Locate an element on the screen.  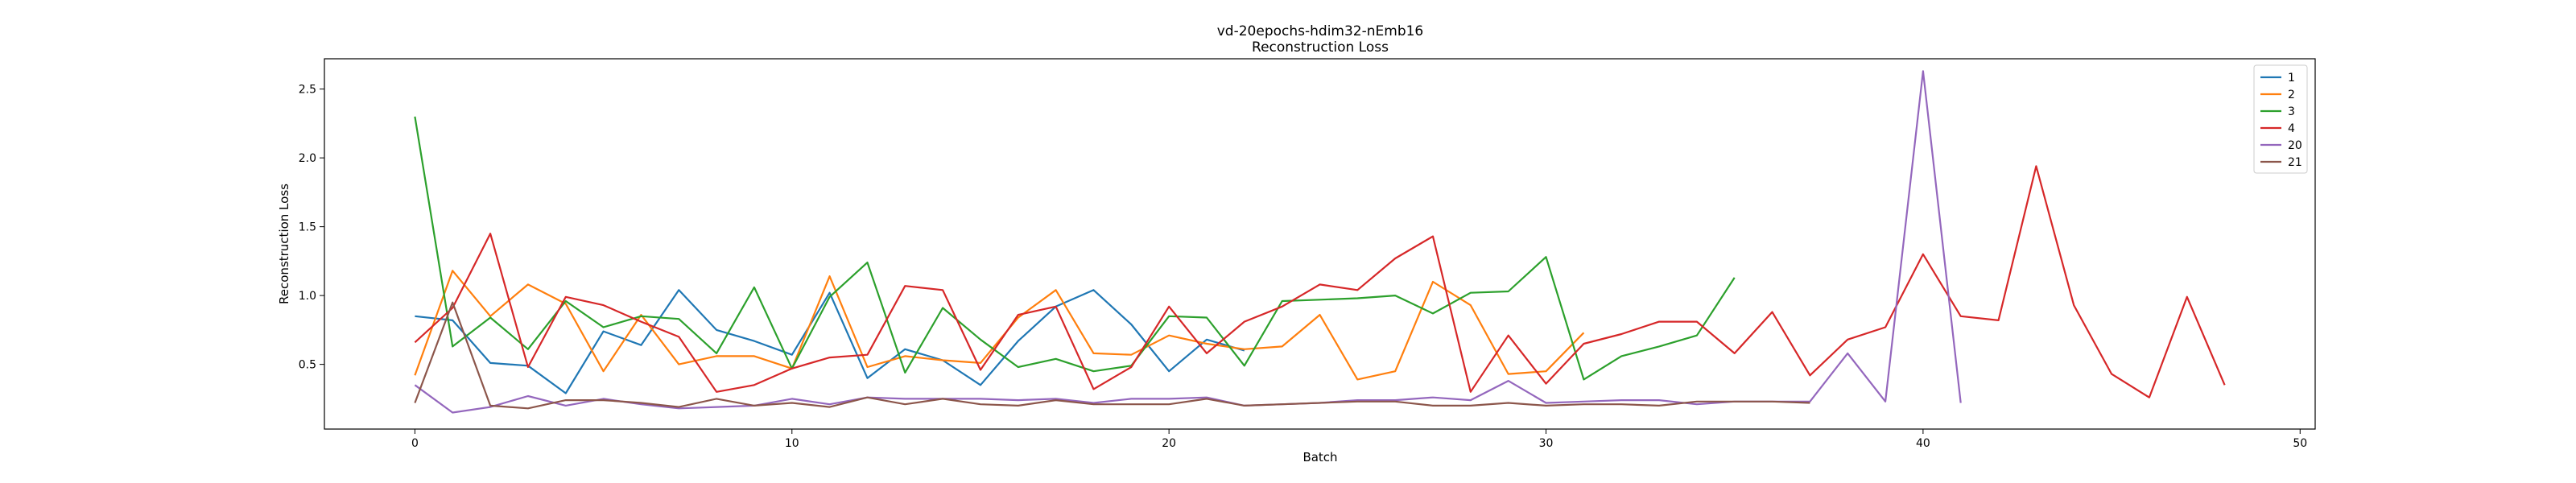
legend-label-1: 1 is located at coordinates (2291, 78).